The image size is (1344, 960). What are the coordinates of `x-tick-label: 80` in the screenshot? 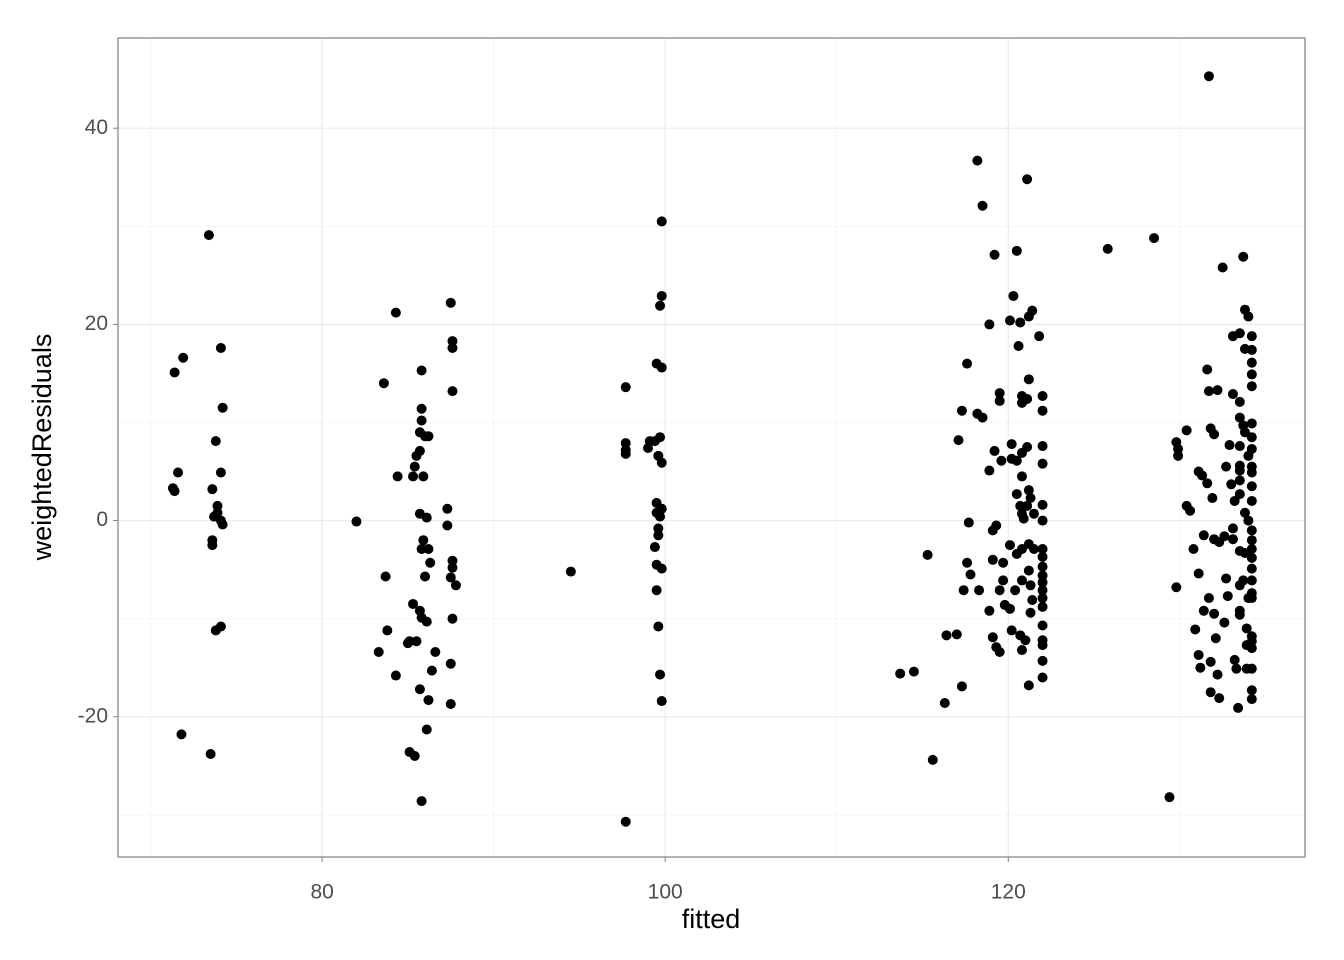 It's located at (321, 892).